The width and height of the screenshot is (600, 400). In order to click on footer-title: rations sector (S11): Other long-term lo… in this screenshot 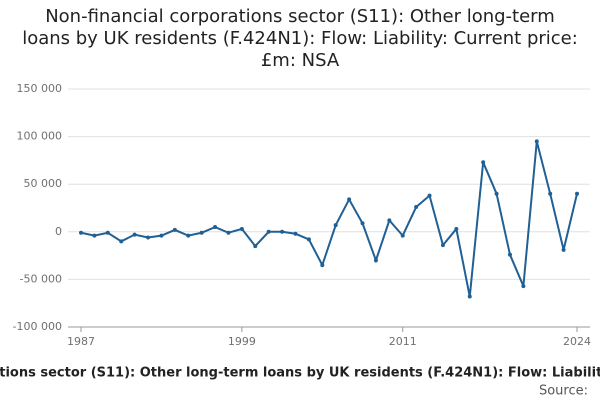, I will do `click(300, 373)`.